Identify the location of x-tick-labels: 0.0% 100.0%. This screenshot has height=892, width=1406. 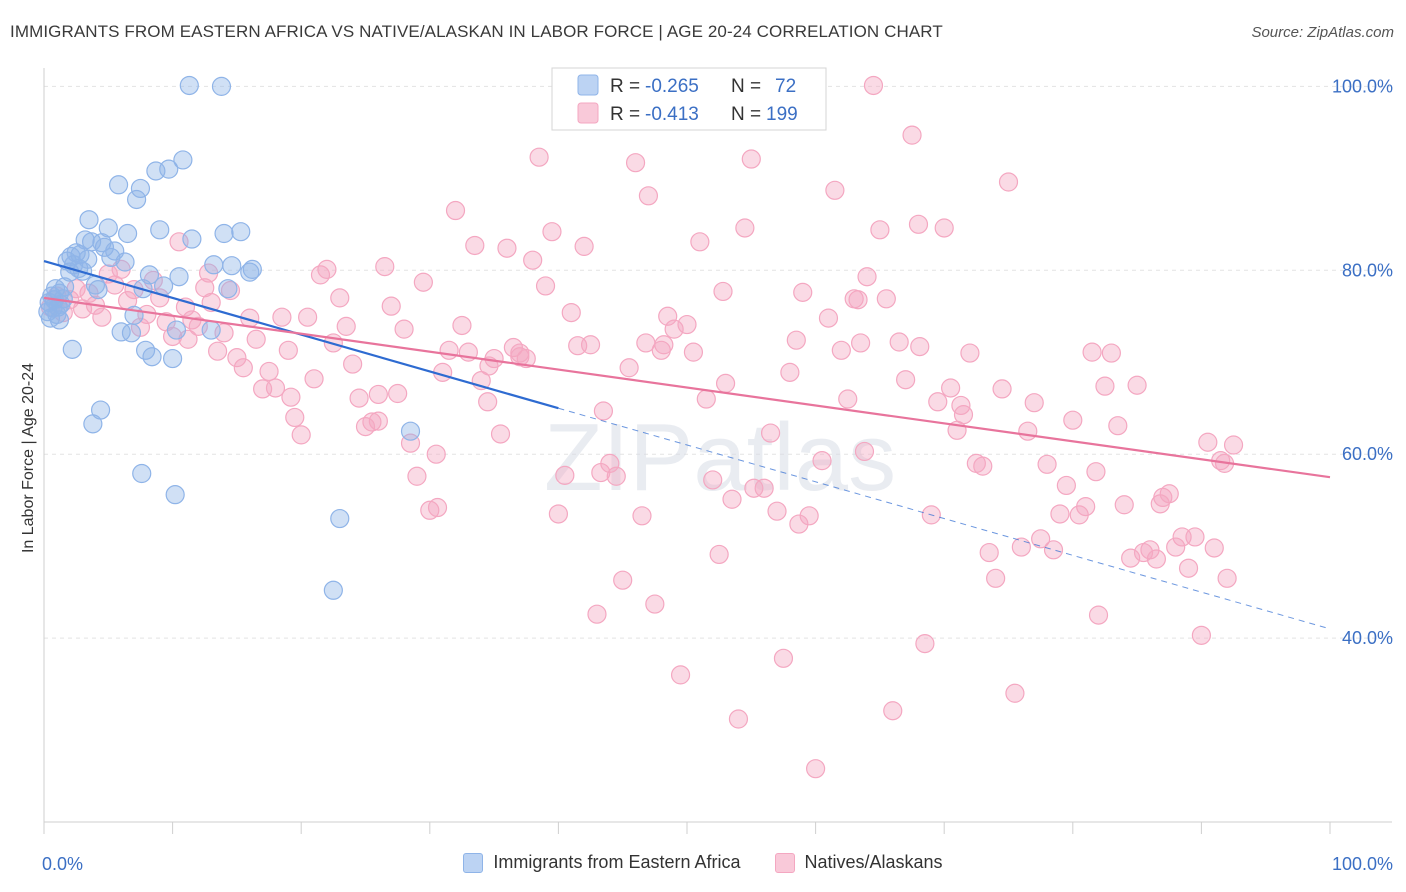
(717, 864).